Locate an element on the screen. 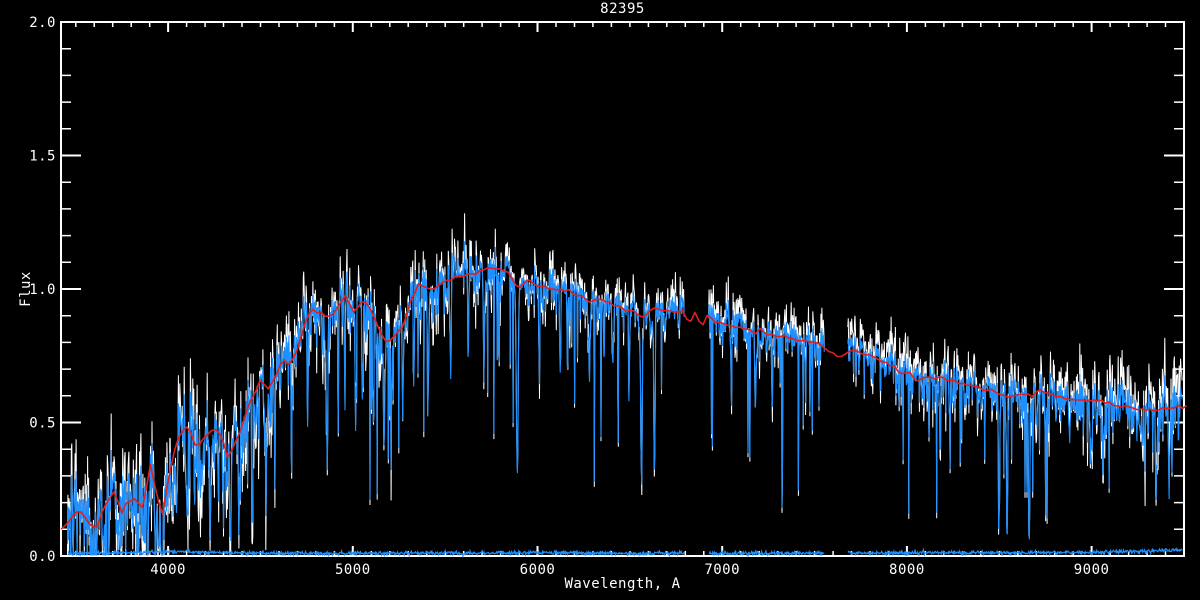 The image size is (1200, 600). plot-title: 82395 is located at coordinates (622, 9).